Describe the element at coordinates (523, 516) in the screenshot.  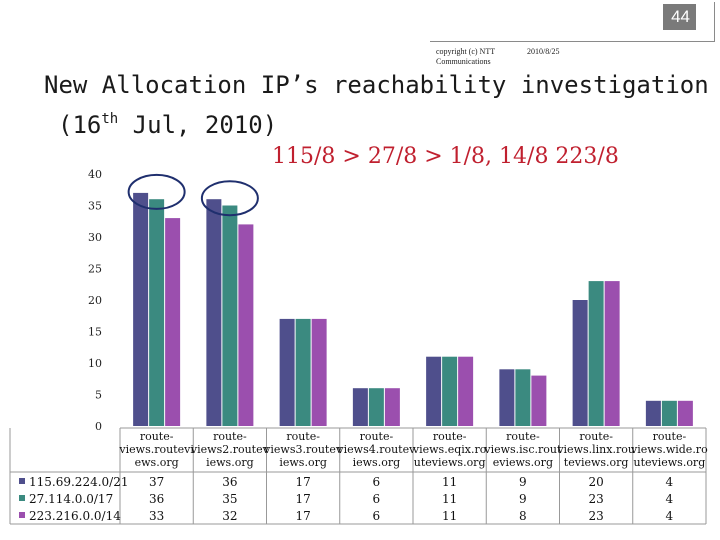
I see `data-label-2-5: 8` at that location.